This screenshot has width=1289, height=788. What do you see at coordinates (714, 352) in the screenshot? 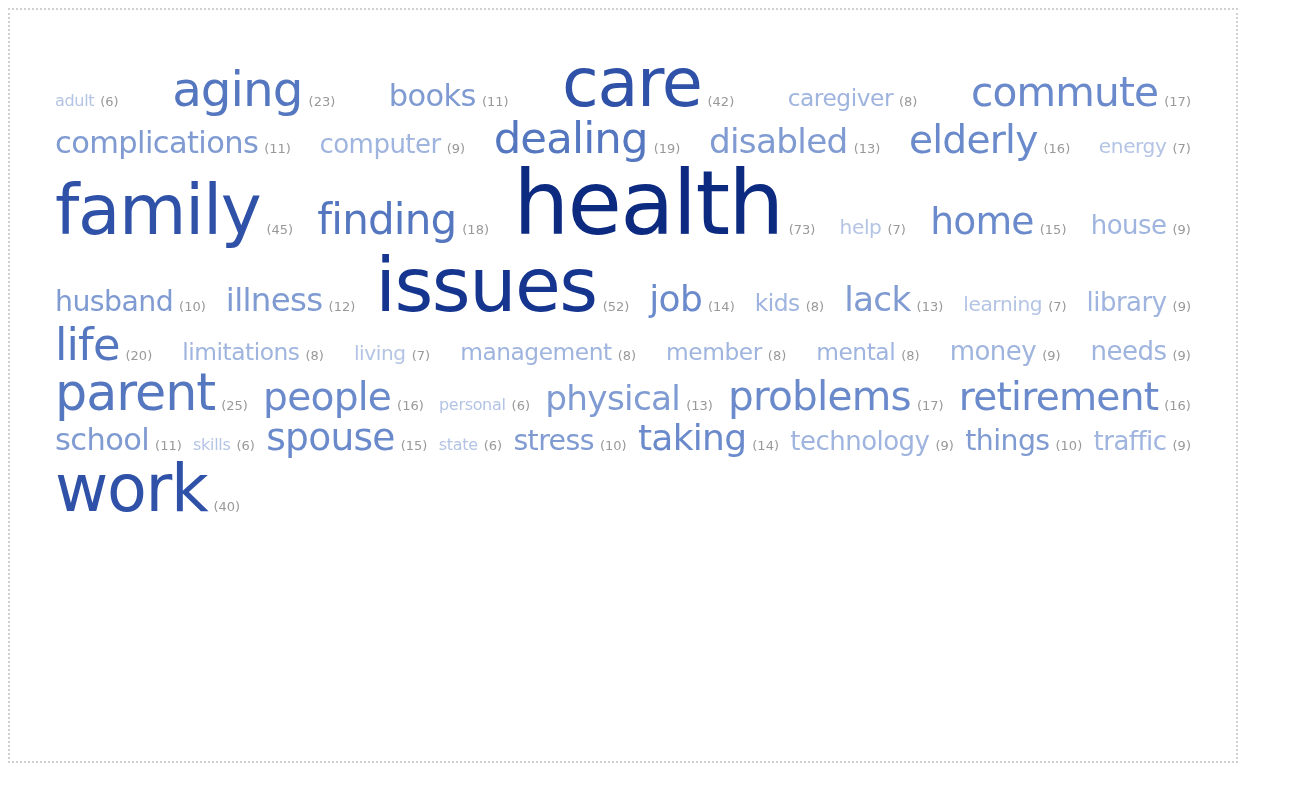
I see `category-label: member` at bounding box center [714, 352].